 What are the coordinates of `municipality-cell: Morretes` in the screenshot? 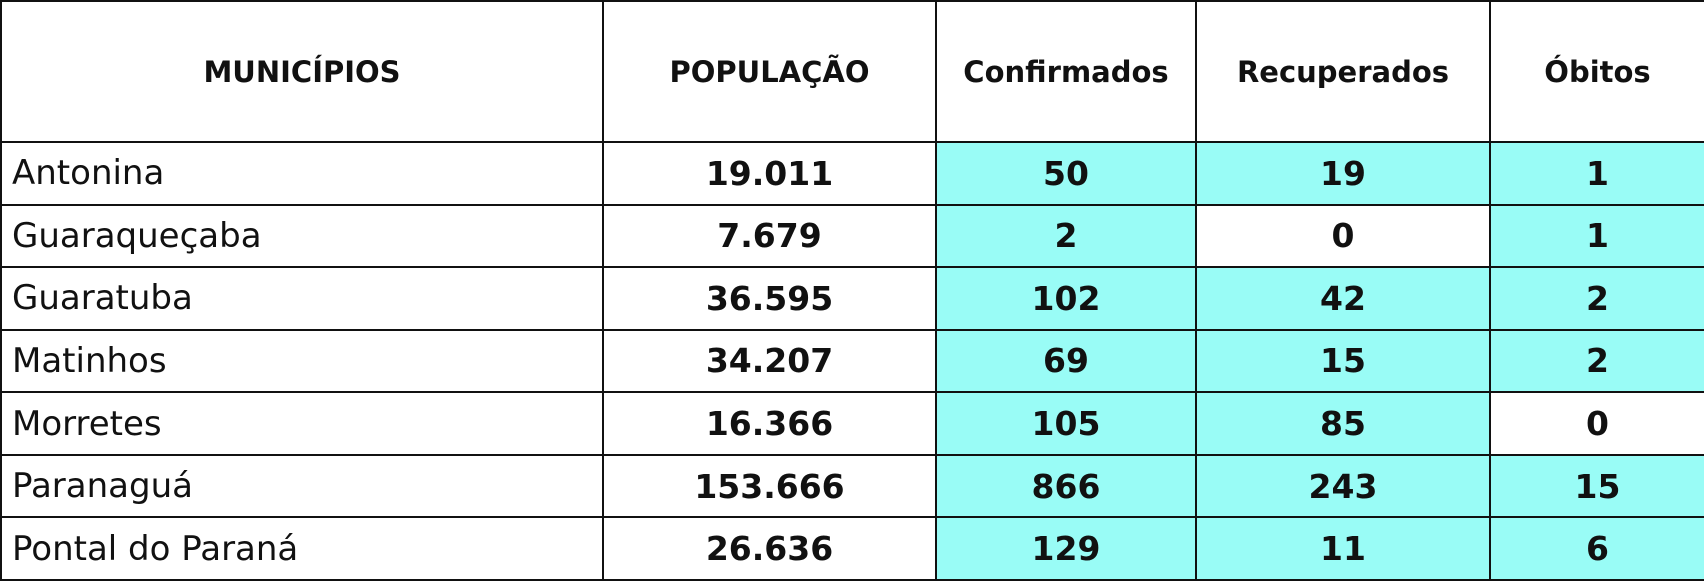 It's located at (302, 423).